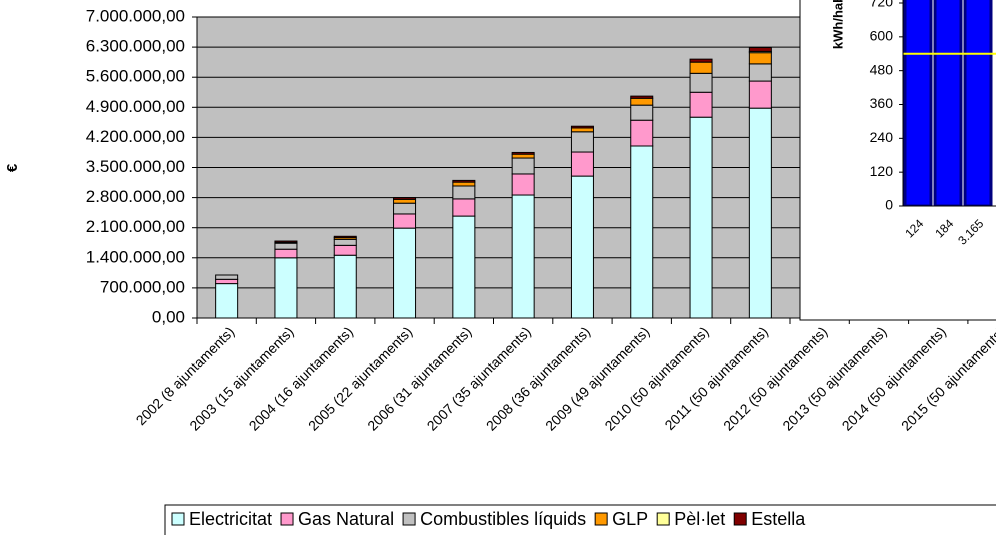 Image resolution: width=996 pixels, height=535 pixels. Describe the element at coordinates (656, 378) in the screenshot. I see `x-tick-label: 2010 (50 ajuntaments)` at that location.